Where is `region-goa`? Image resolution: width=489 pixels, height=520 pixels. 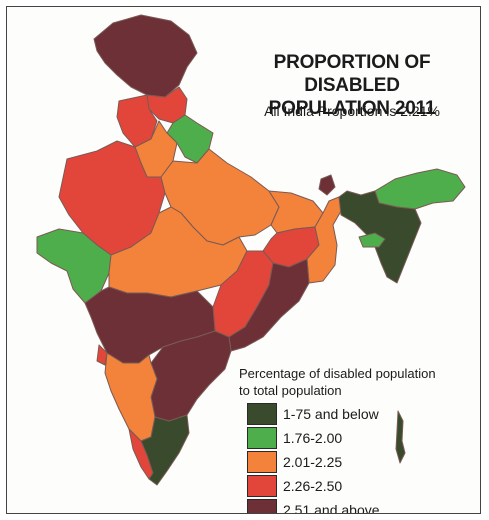 region-goa is located at coordinates (102, 355).